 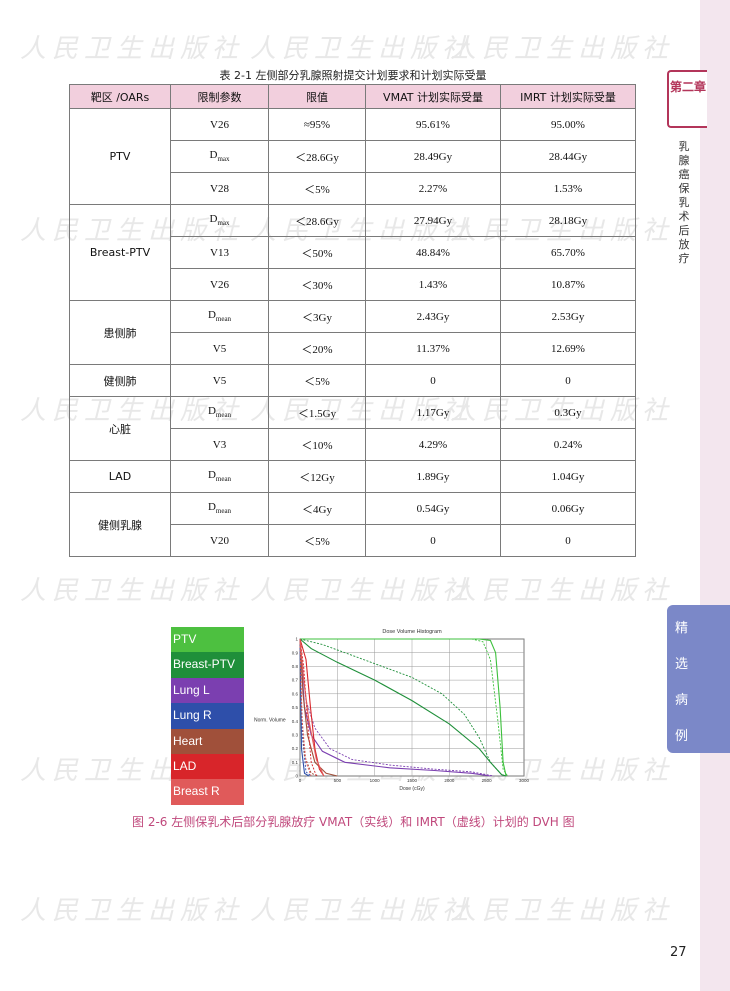 I want to click on param-cell: V5, so click(x=219, y=348).